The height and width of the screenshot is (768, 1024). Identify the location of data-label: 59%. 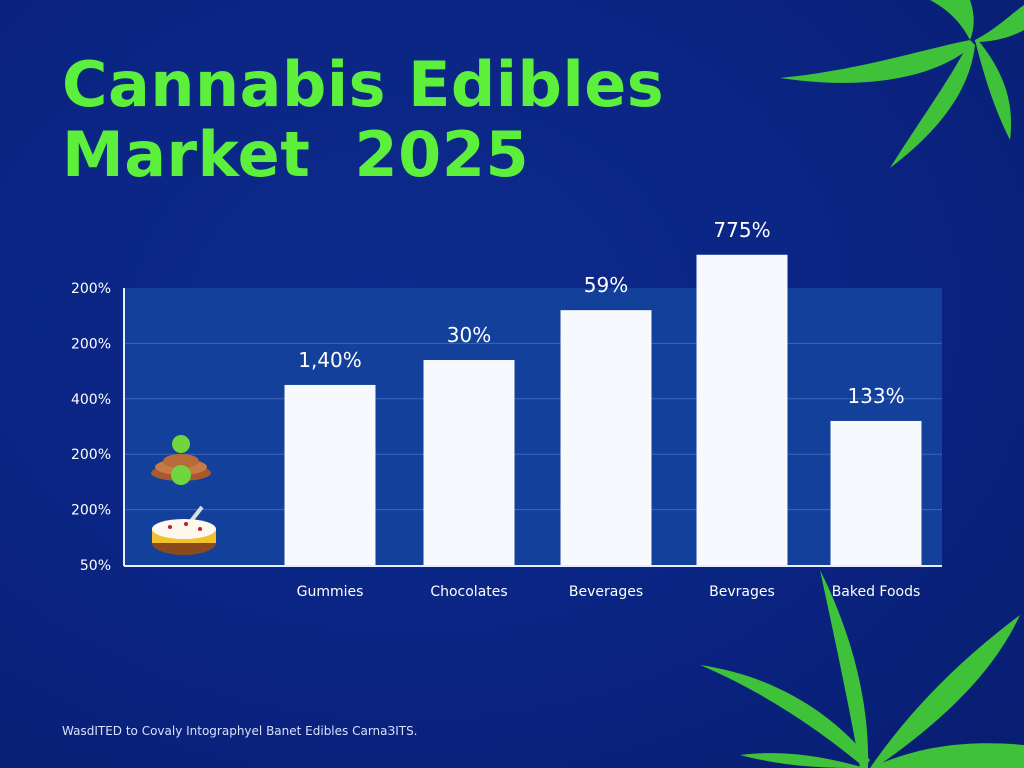
(606, 285).